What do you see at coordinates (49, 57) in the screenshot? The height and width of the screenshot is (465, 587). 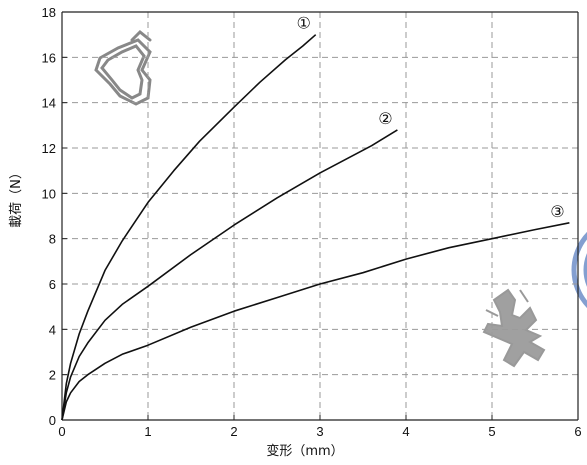 I see `y-tick-label-16: 16` at bounding box center [49, 57].